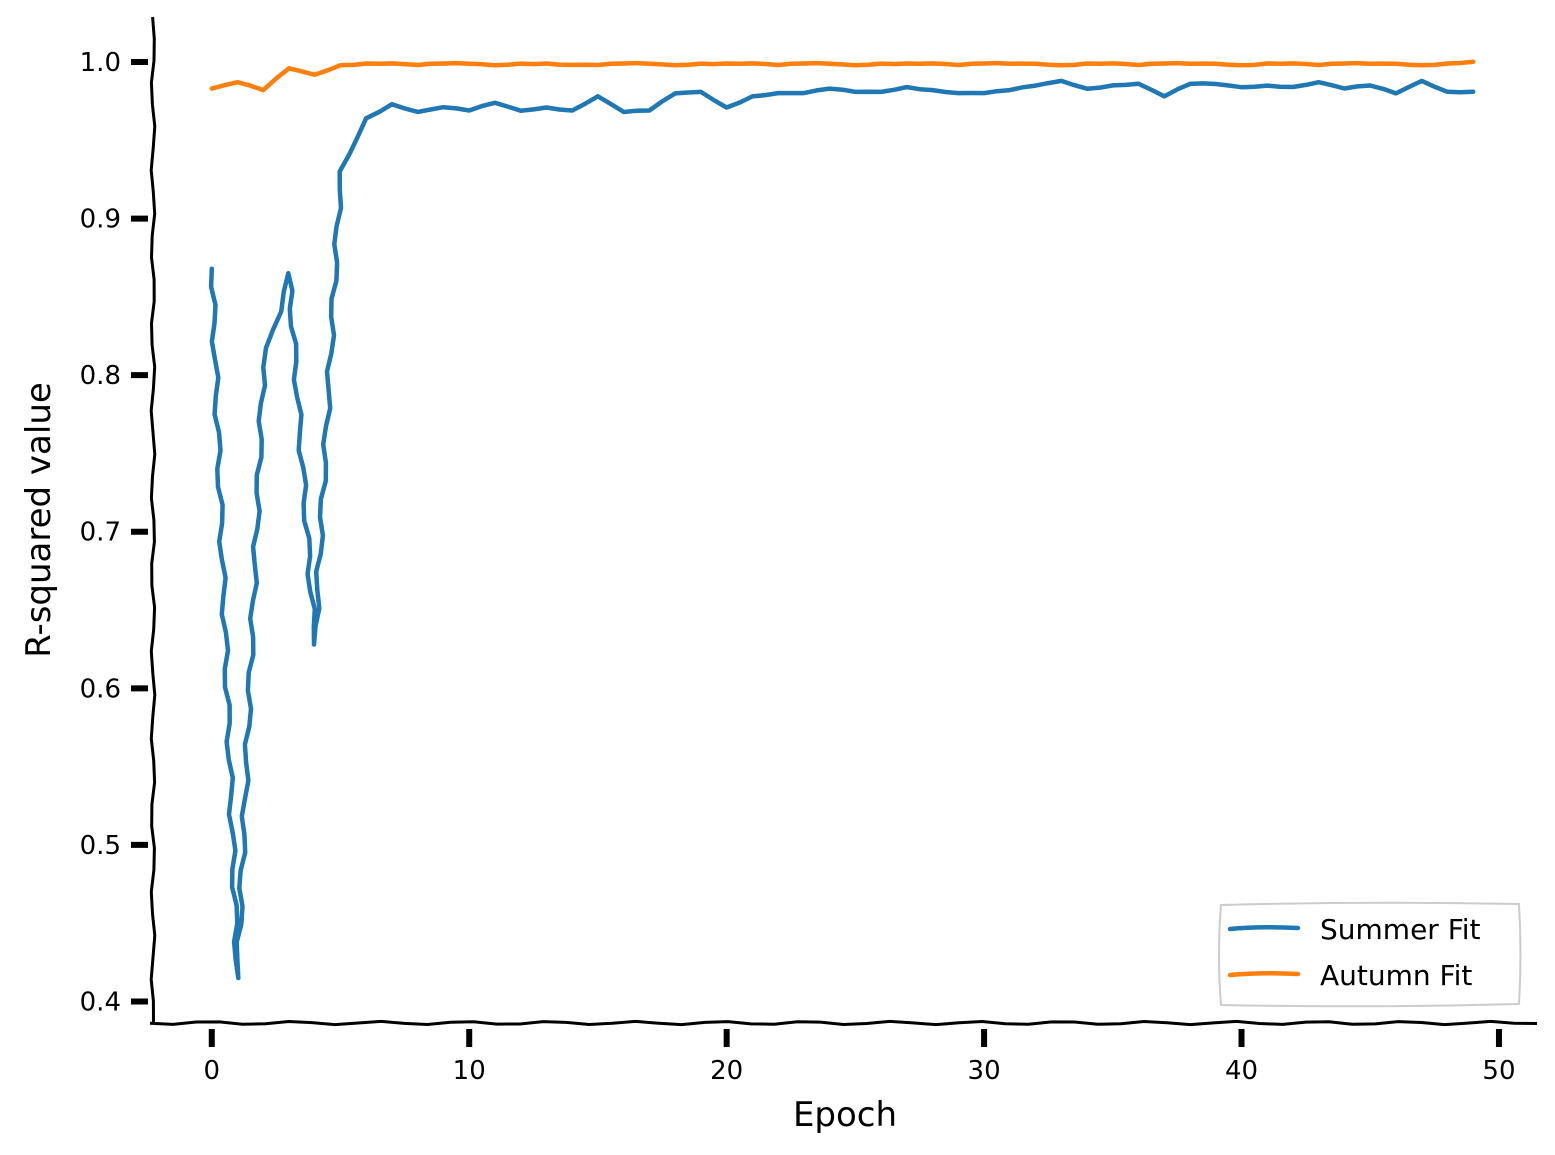 The height and width of the screenshot is (1155, 1555). Describe the element at coordinates (842, 76) in the screenshot. I see `series-line-autumn-fit` at that location.